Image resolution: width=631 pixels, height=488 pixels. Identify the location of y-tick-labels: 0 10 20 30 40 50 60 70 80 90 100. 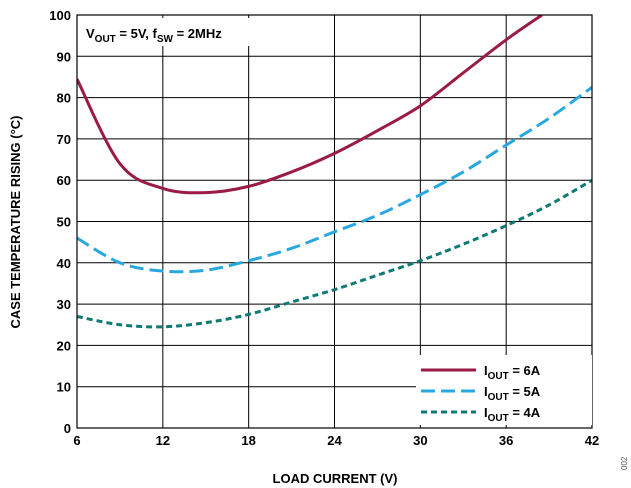
(60, 222).